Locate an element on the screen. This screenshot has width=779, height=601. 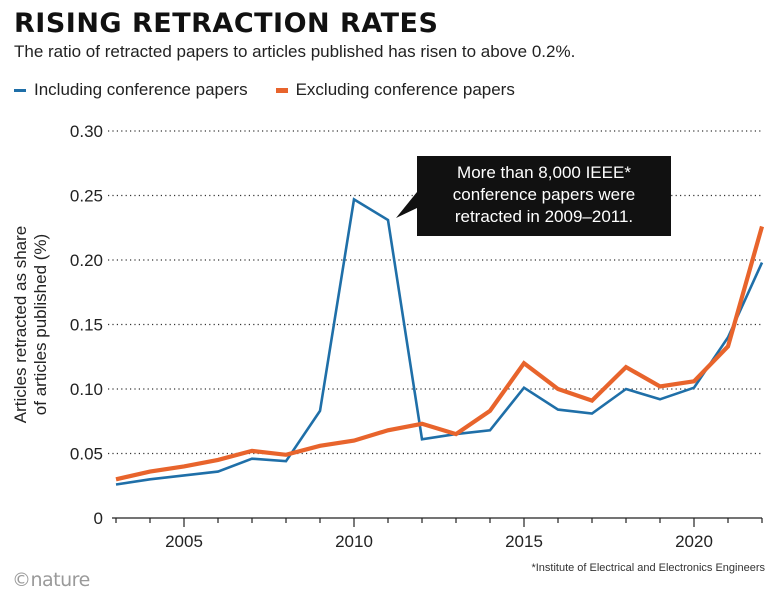
chart-title: RISING RETRACTION RATES is located at coordinates (226, 23).